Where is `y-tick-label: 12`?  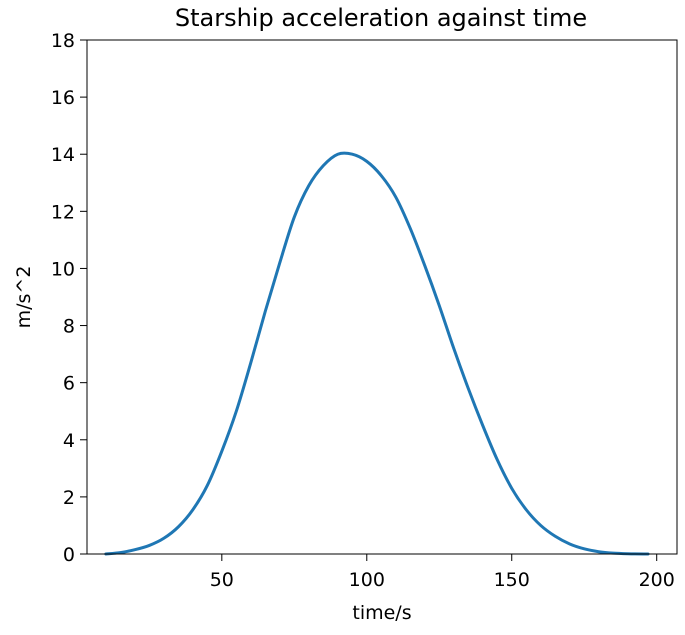
y-tick-label: 12 is located at coordinates (63, 212).